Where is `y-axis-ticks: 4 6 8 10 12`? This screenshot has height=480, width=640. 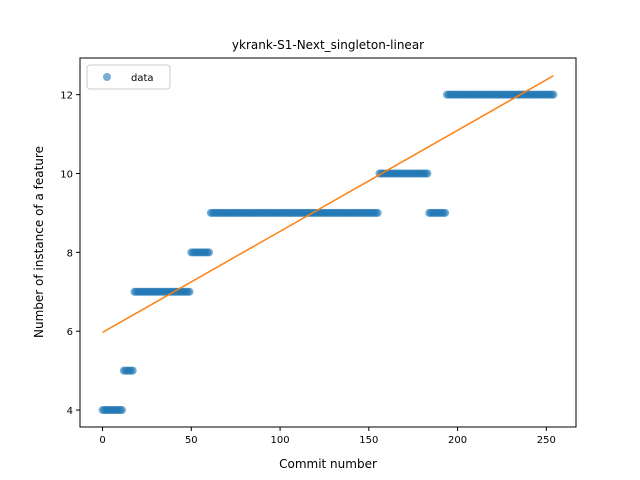
y-axis-ticks: 4 6 8 10 12 is located at coordinates (70, 254).